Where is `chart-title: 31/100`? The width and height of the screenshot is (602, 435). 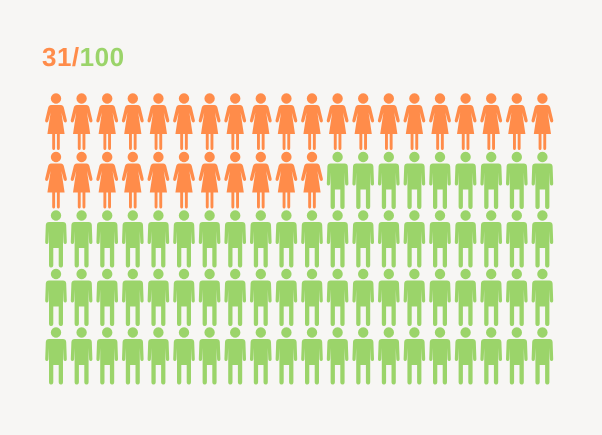
chart-title: 31/100 is located at coordinates (83, 57).